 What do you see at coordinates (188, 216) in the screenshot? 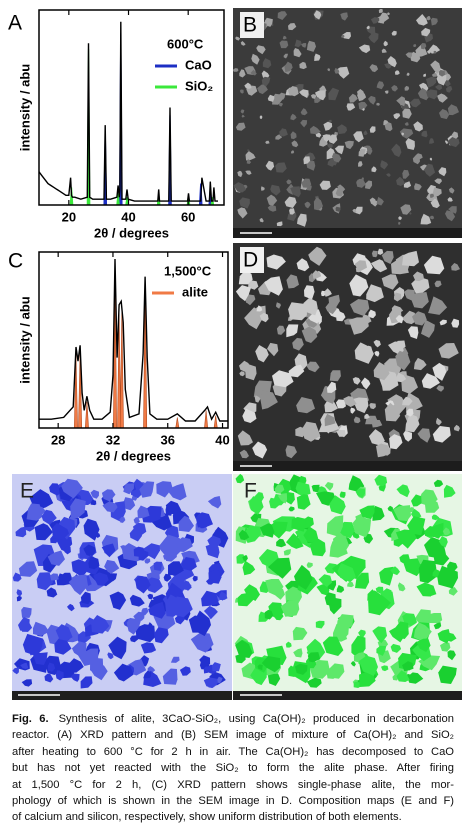
I see `x-tick-label: 60` at bounding box center [188, 216].